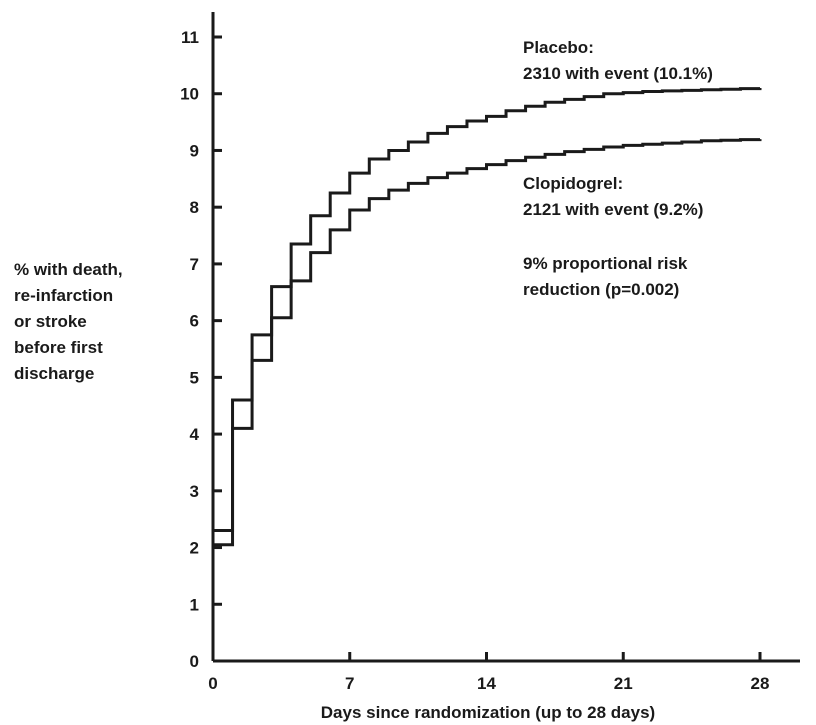 The image size is (816, 725). I want to click on x-axis-ticks: 0 7 14 21 28, so click(488, 672).